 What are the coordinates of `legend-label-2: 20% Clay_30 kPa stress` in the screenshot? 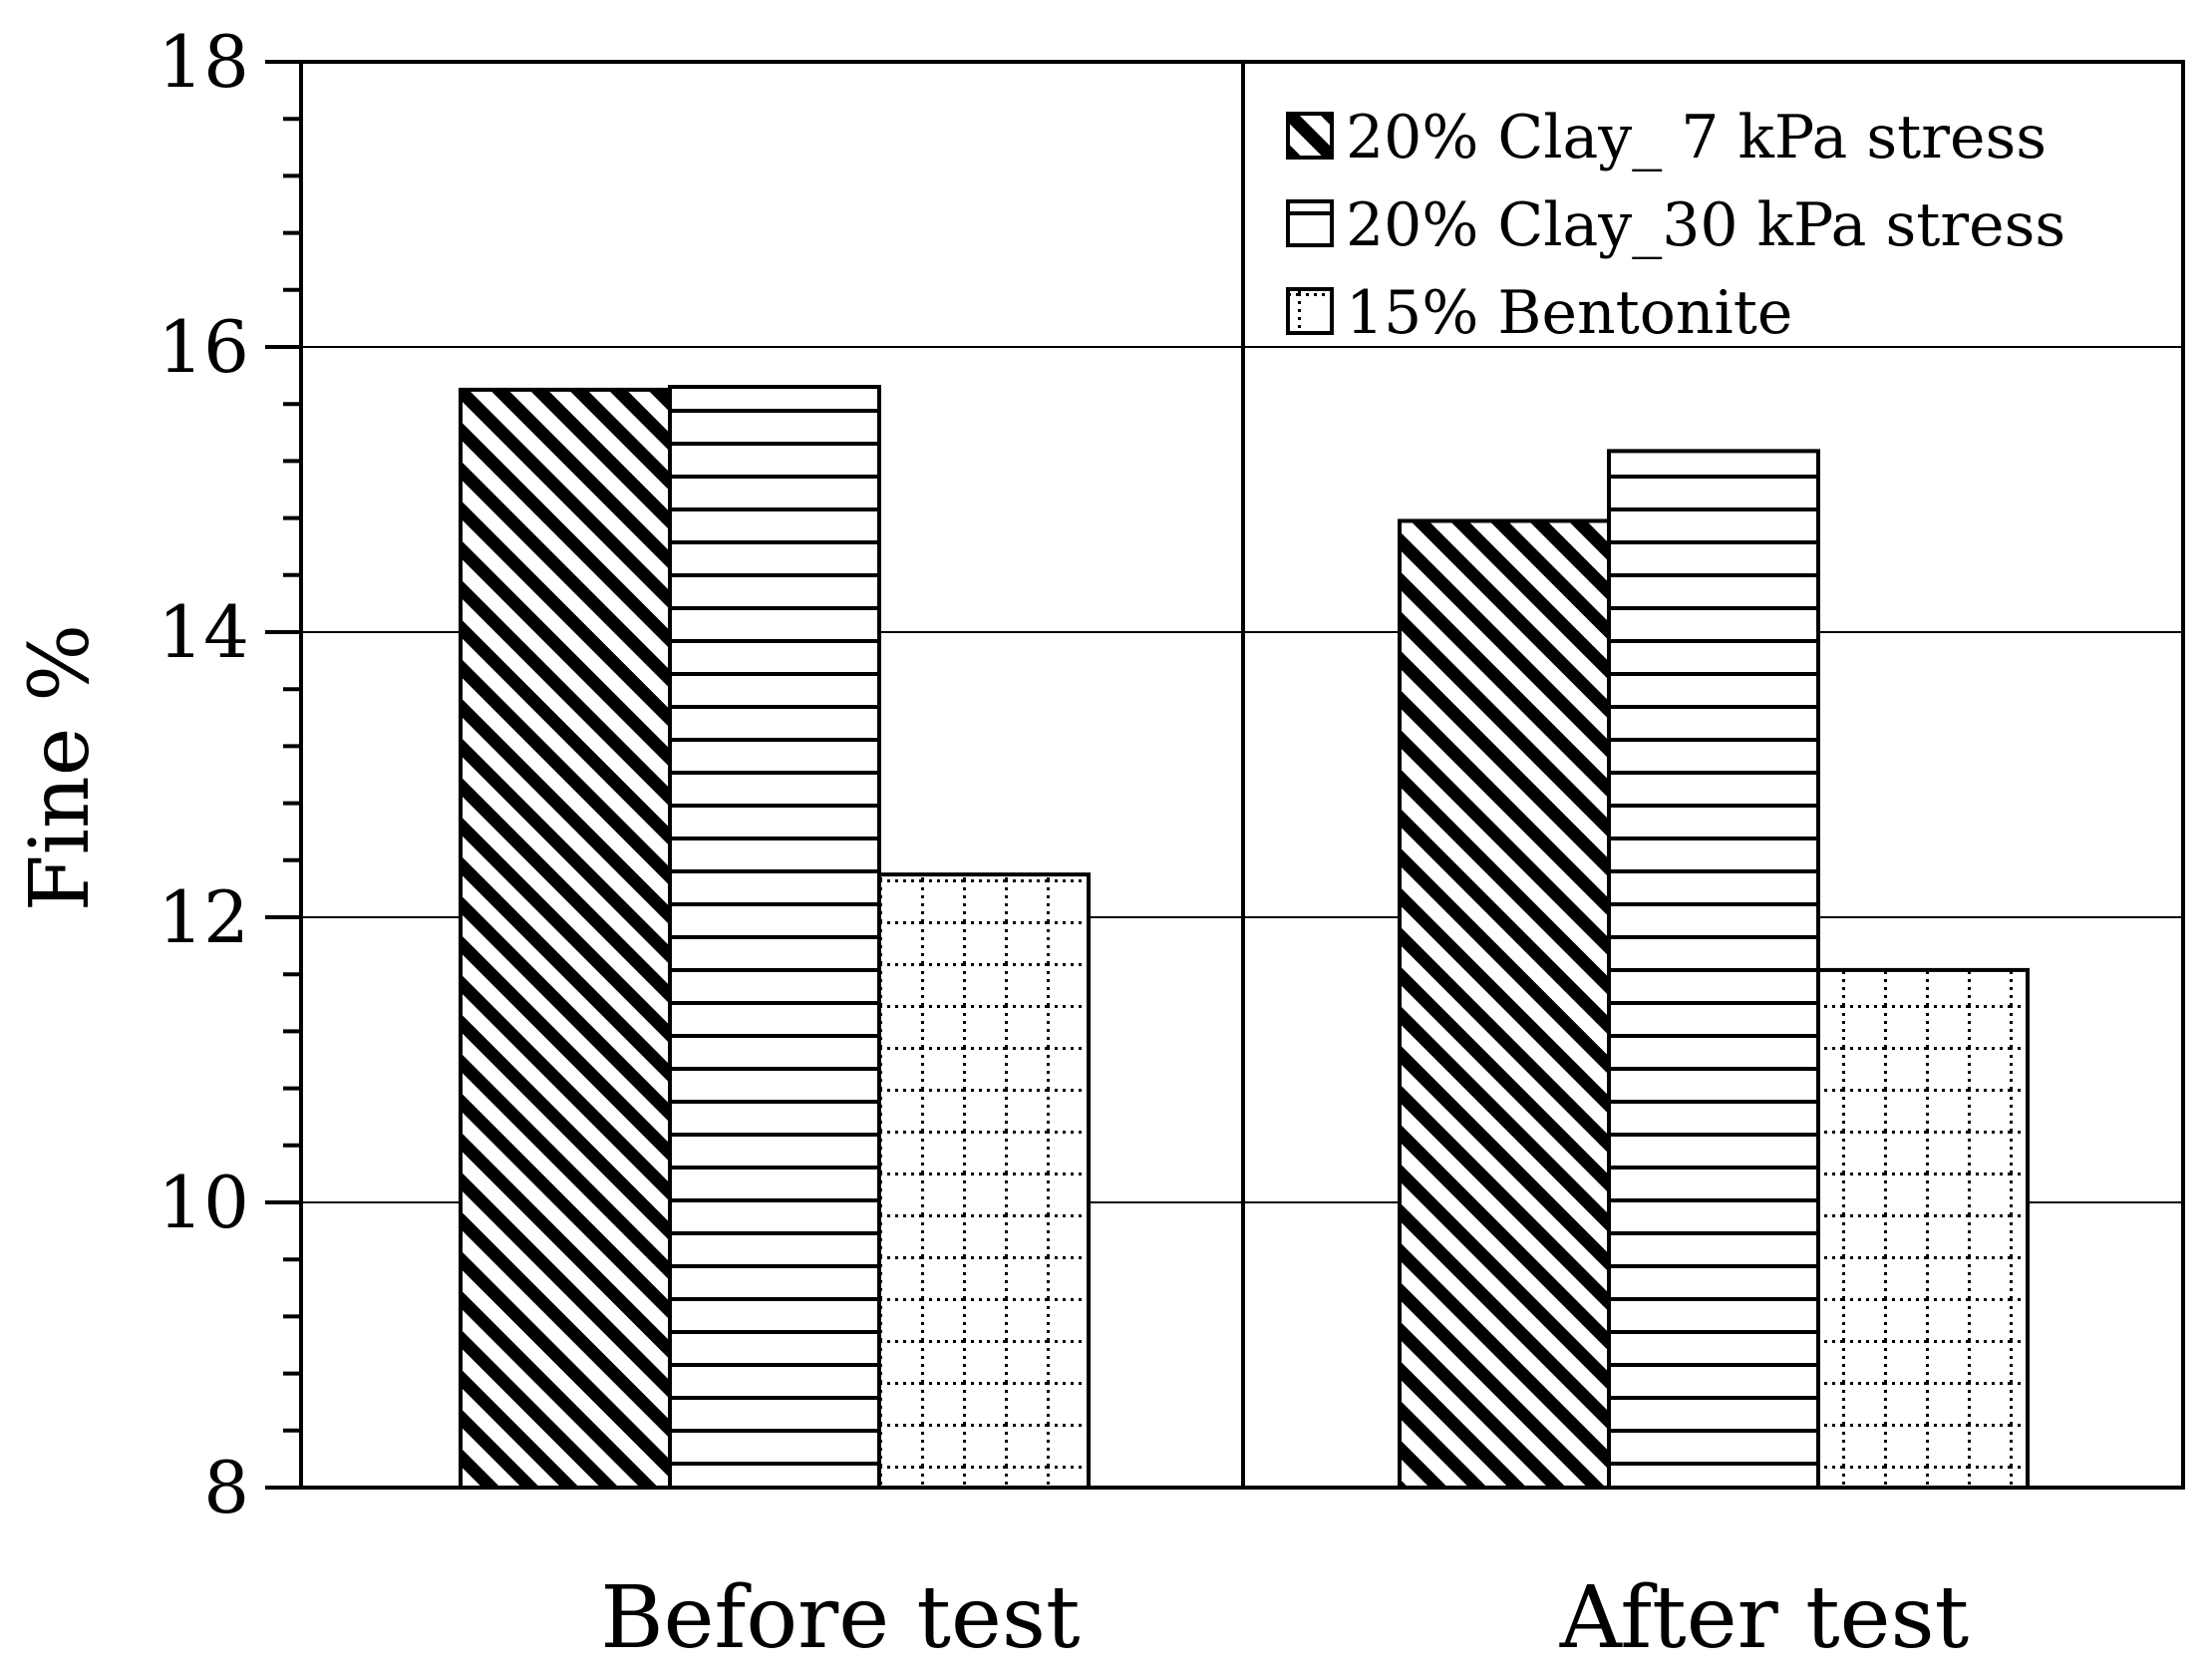 It's located at (1705, 225).